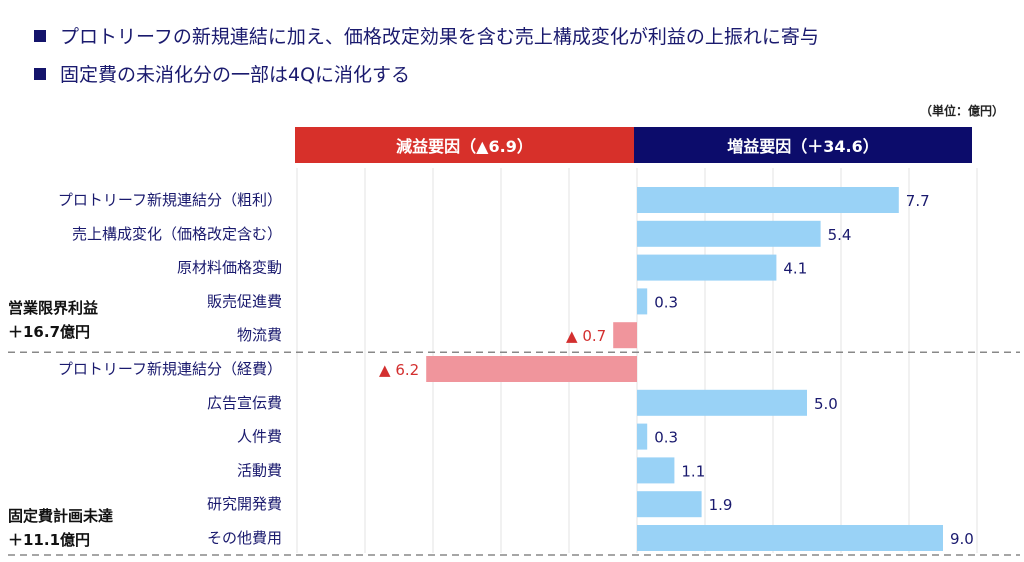 The image size is (1024, 562). What do you see at coordinates (229, 268) in the screenshot?
I see `category-label: 原材料価格変動` at bounding box center [229, 268].